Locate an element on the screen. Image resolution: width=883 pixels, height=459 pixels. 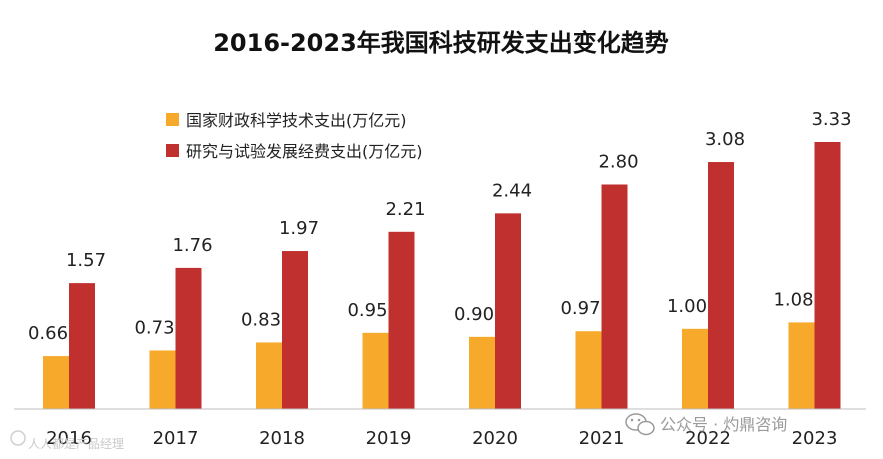
logo-icon is located at coordinates (18, 438).